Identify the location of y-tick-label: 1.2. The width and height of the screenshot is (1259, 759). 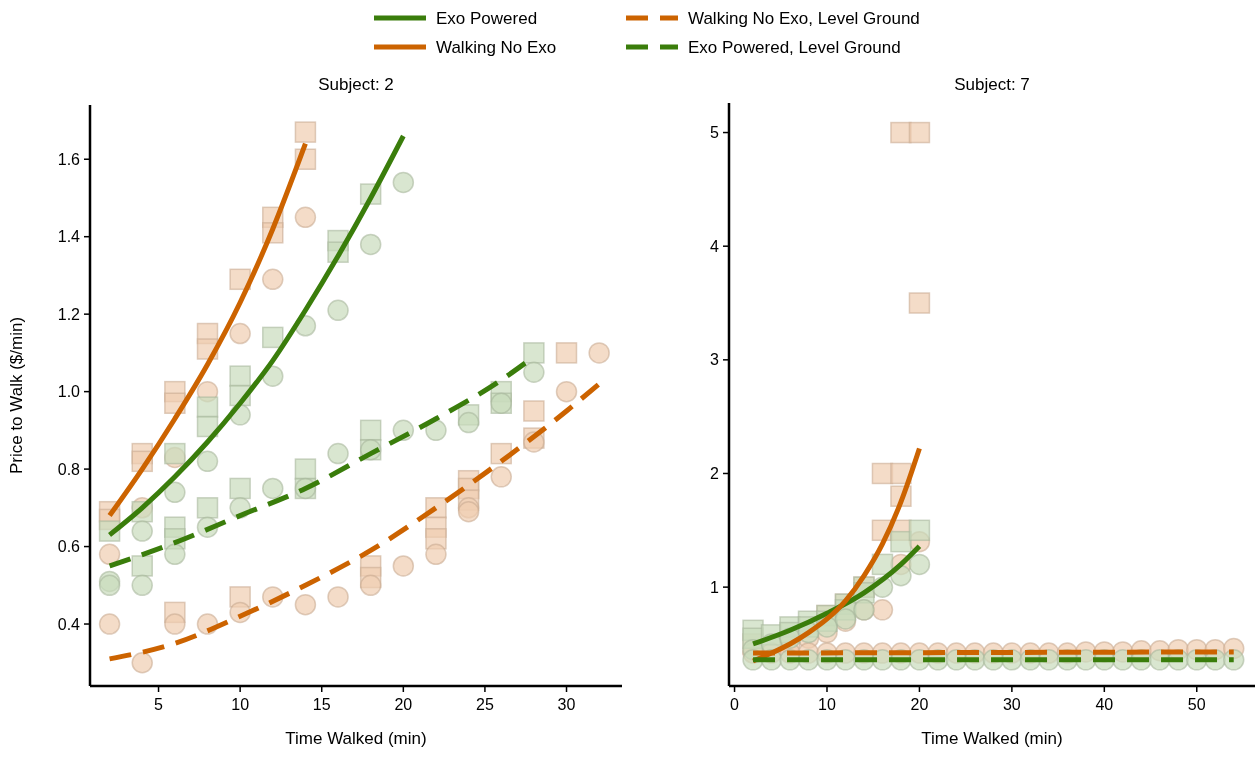
(69, 314).